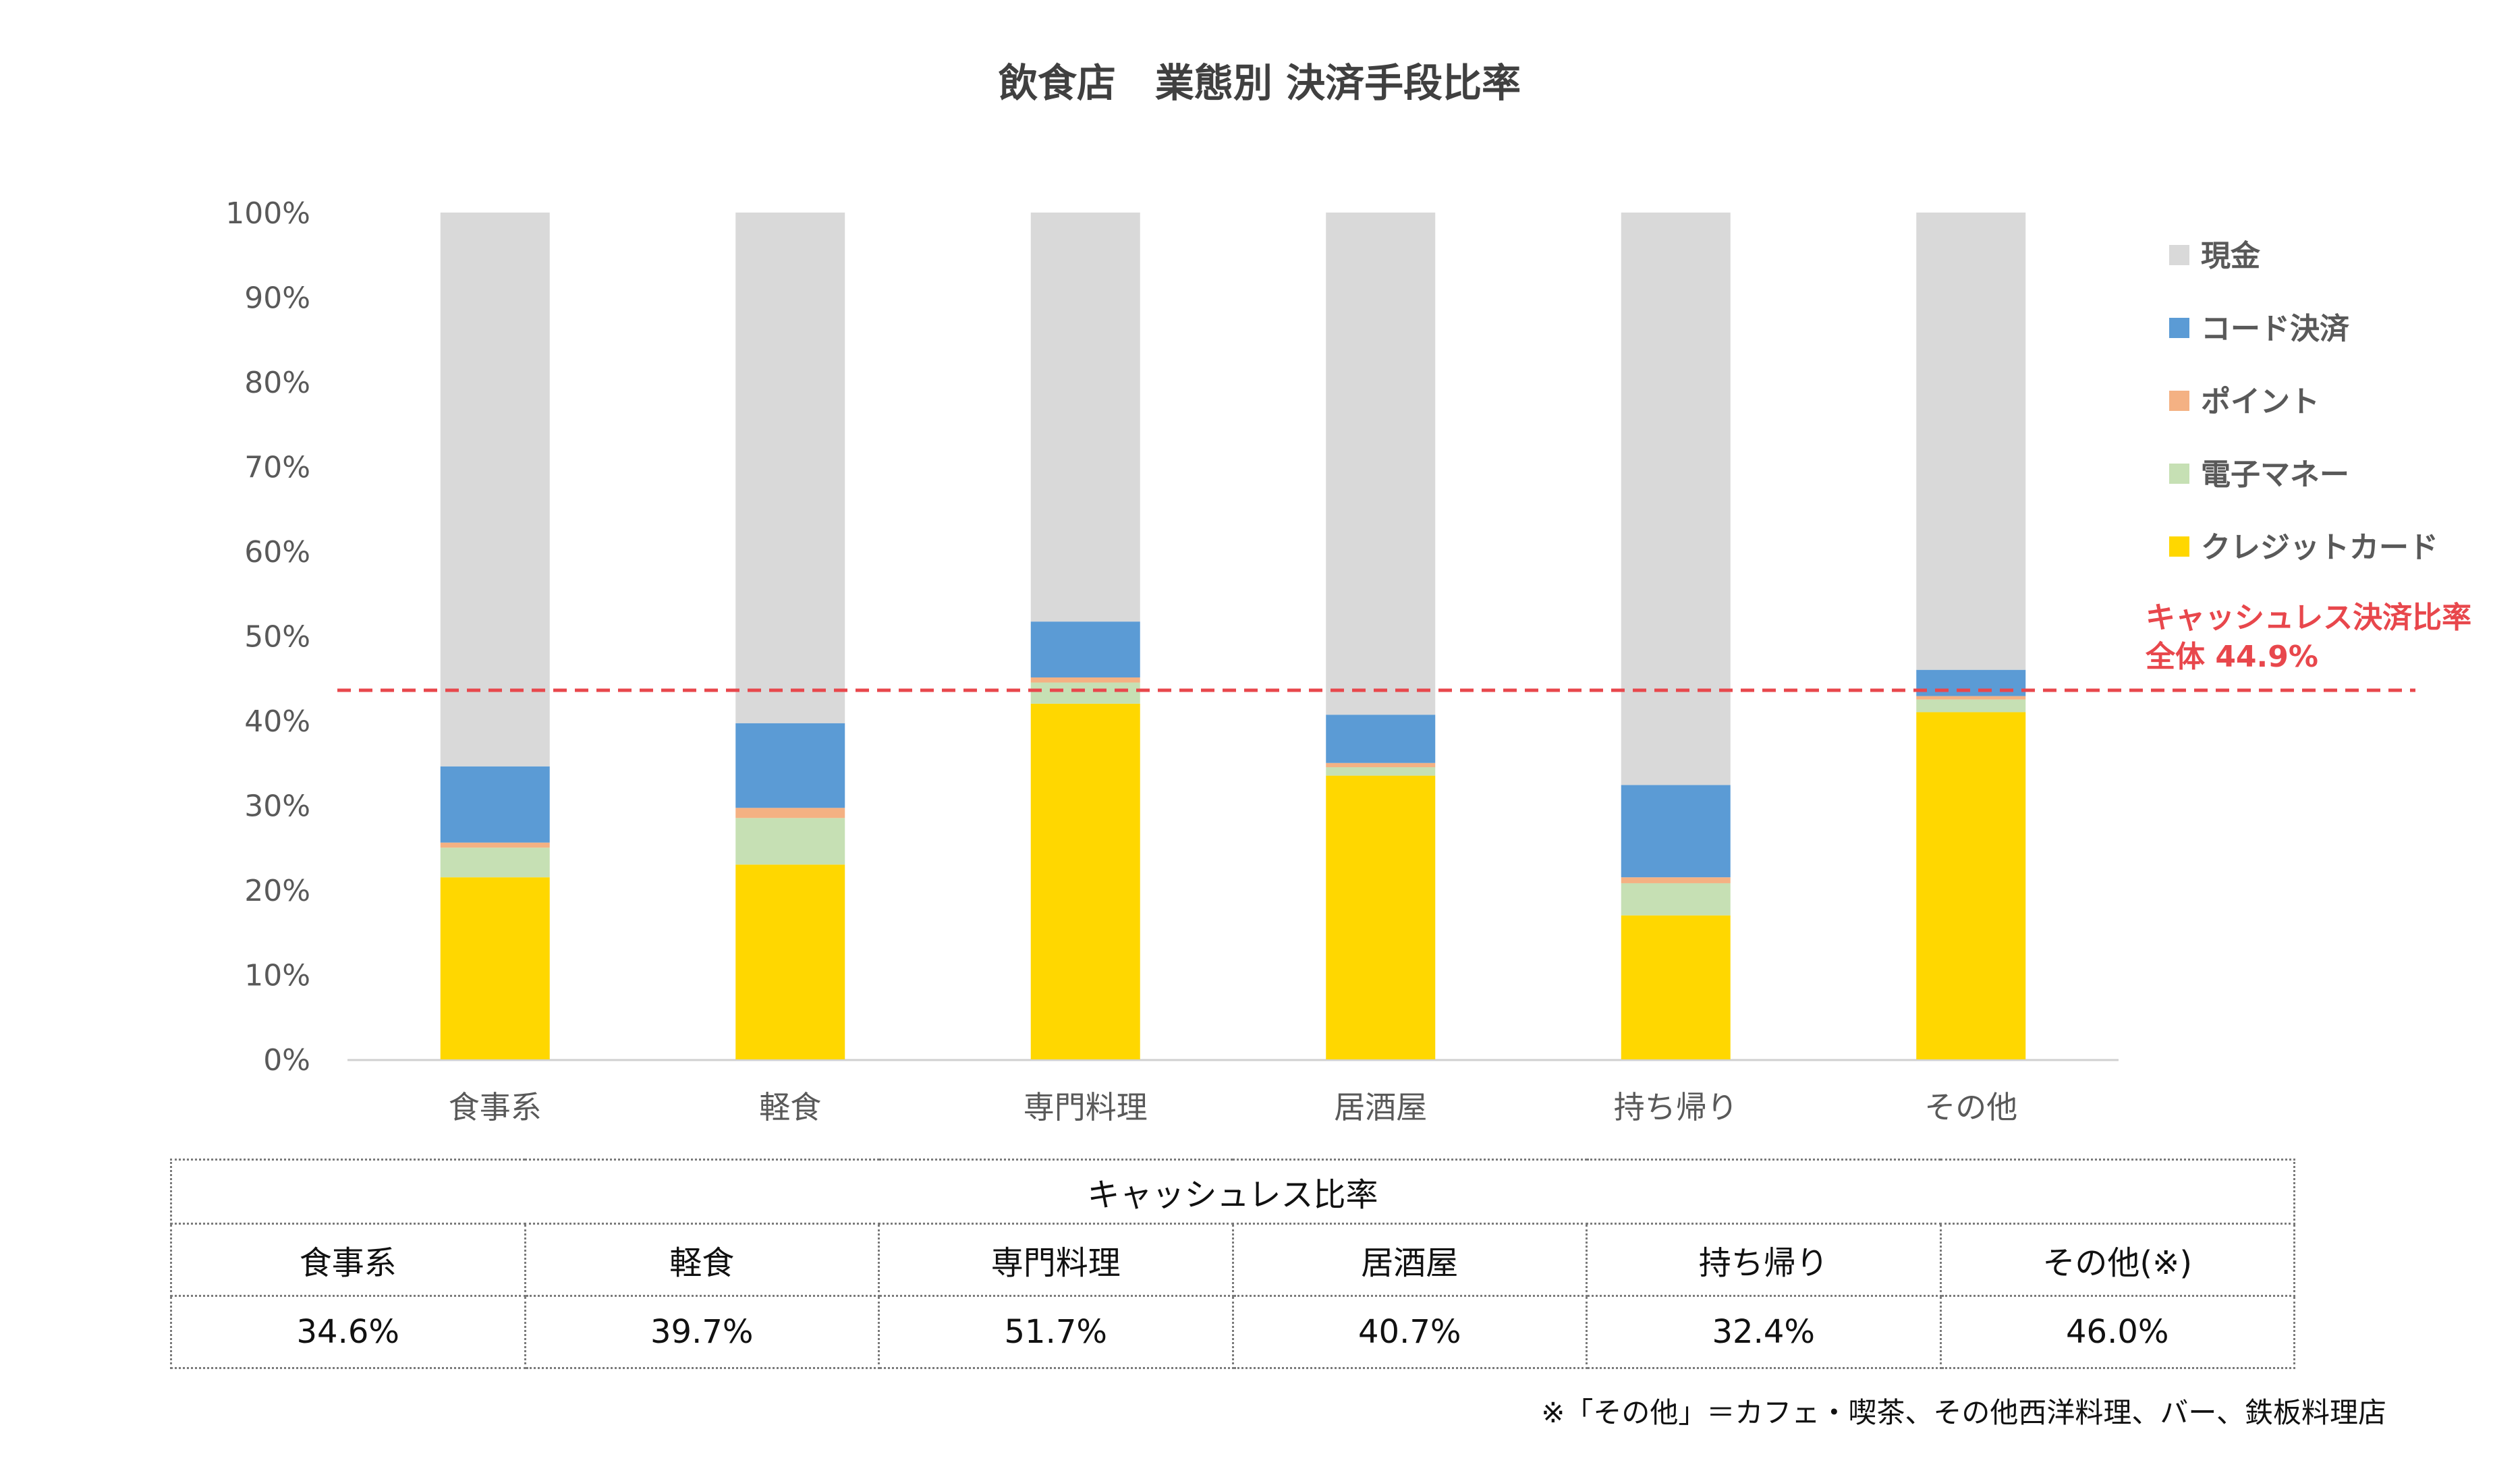 The image size is (2520, 1475). What do you see at coordinates (1086, 1107) in the screenshot?
I see `x-category-label: 専門料理` at bounding box center [1086, 1107].